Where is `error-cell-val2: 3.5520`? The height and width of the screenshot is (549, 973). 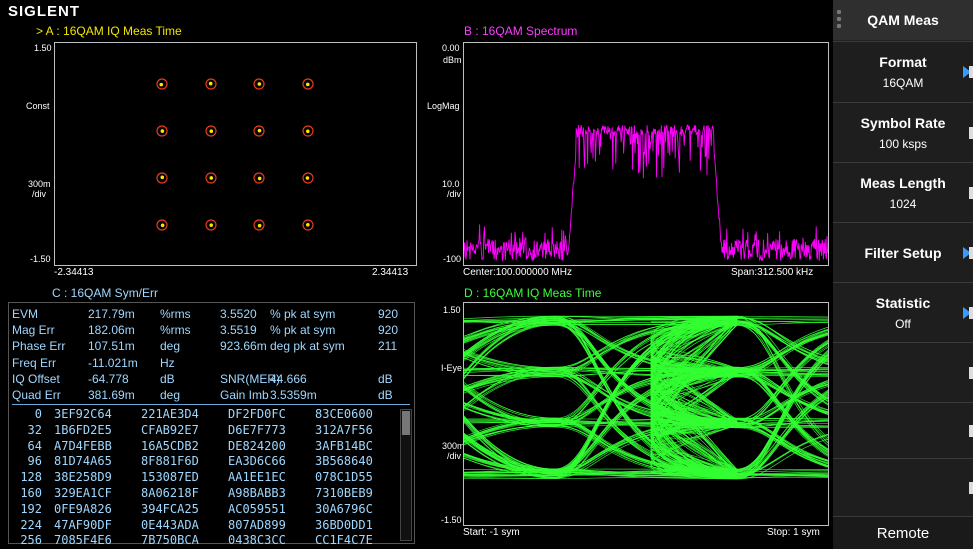 error-cell-val2: 3.5520 is located at coordinates (238, 314).